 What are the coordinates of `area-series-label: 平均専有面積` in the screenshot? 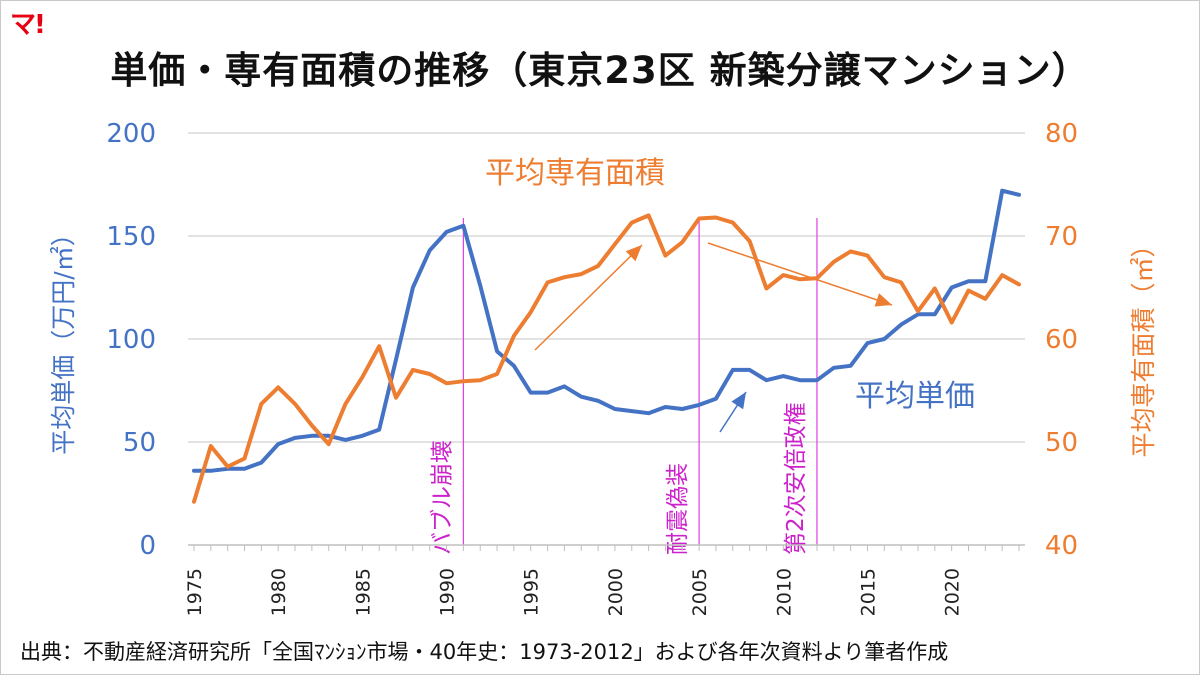 It's located at (575, 173).